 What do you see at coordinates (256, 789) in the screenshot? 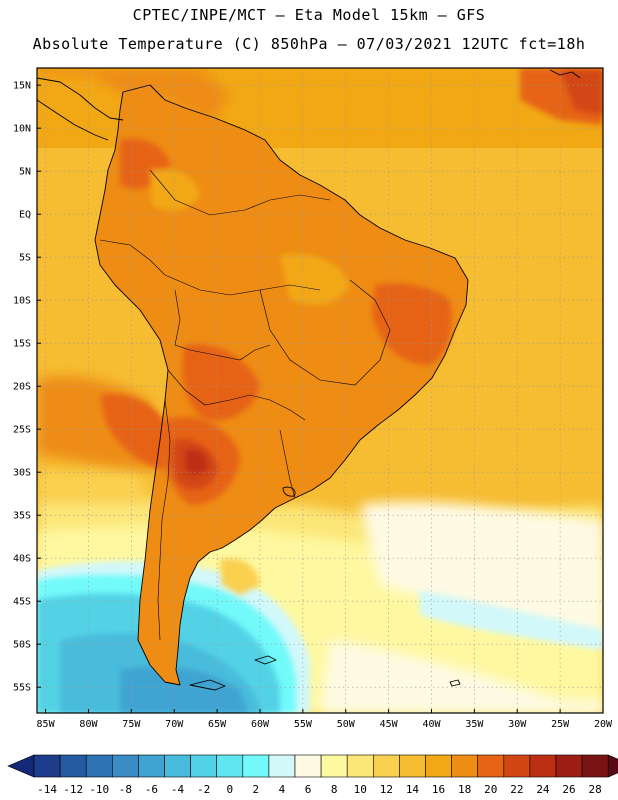
I see `colorbar-label: 2` at bounding box center [256, 789].